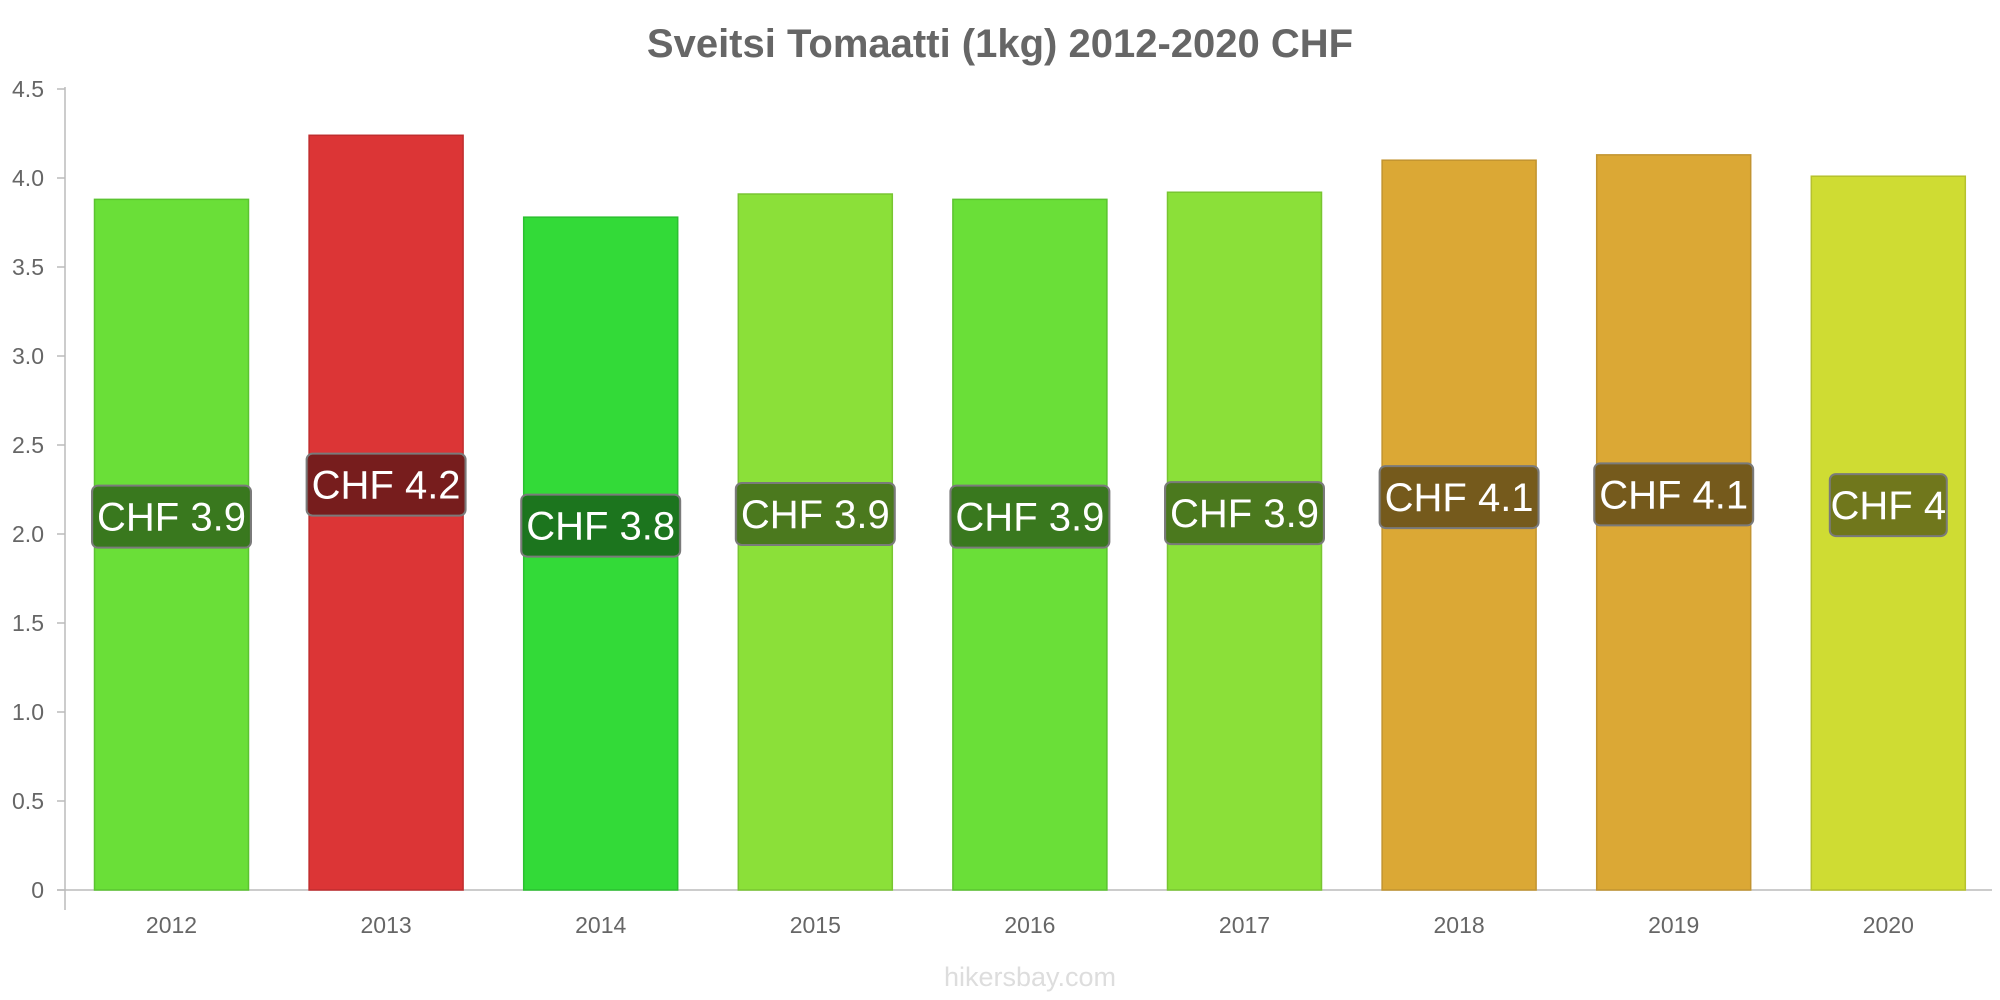  Describe the element at coordinates (28, 801) in the screenshot. I see `y-tick-label: 0.5` at that location.